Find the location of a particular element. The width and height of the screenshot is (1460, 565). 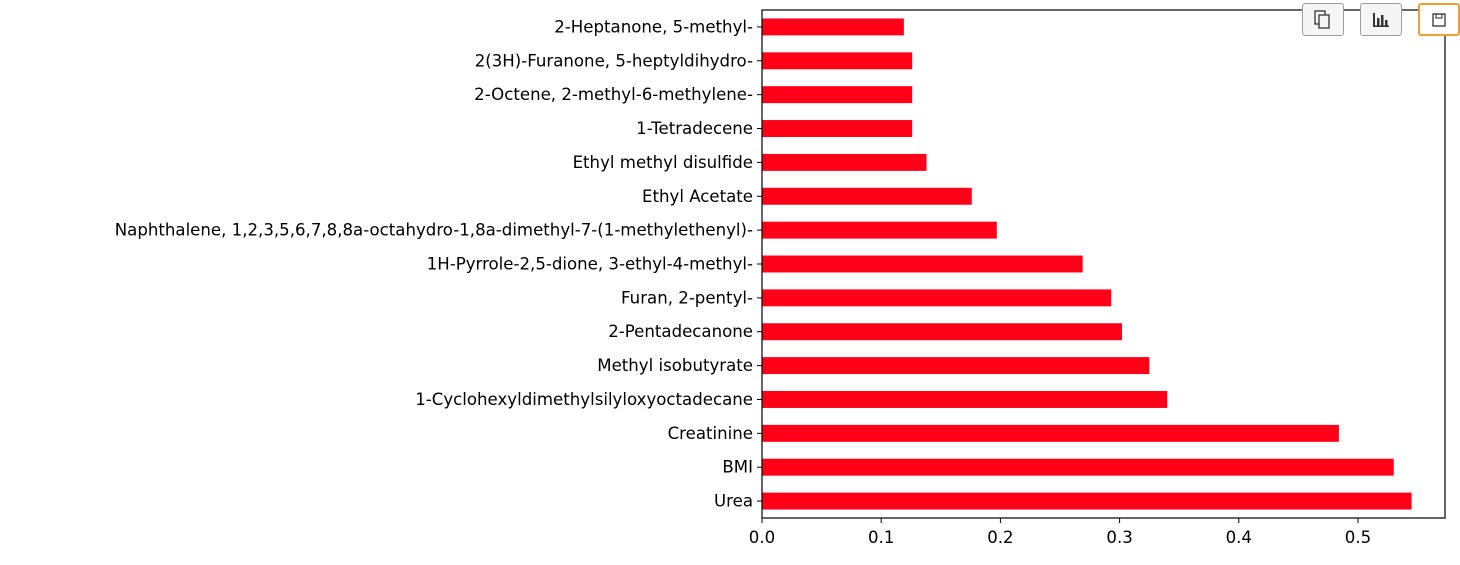

x-axis: 0.0 0.1 0.2 0.3 0.4 0.5 is located at coordinates (1060, 532).